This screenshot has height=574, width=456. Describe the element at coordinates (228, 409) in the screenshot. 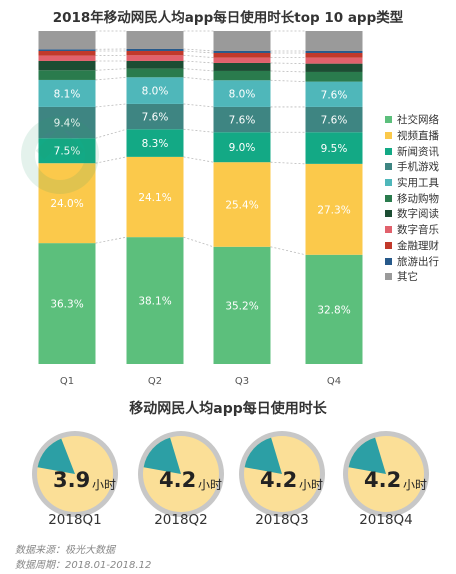

I see `donut-section-title: 移动网民人均app每日使用时长` at that location.